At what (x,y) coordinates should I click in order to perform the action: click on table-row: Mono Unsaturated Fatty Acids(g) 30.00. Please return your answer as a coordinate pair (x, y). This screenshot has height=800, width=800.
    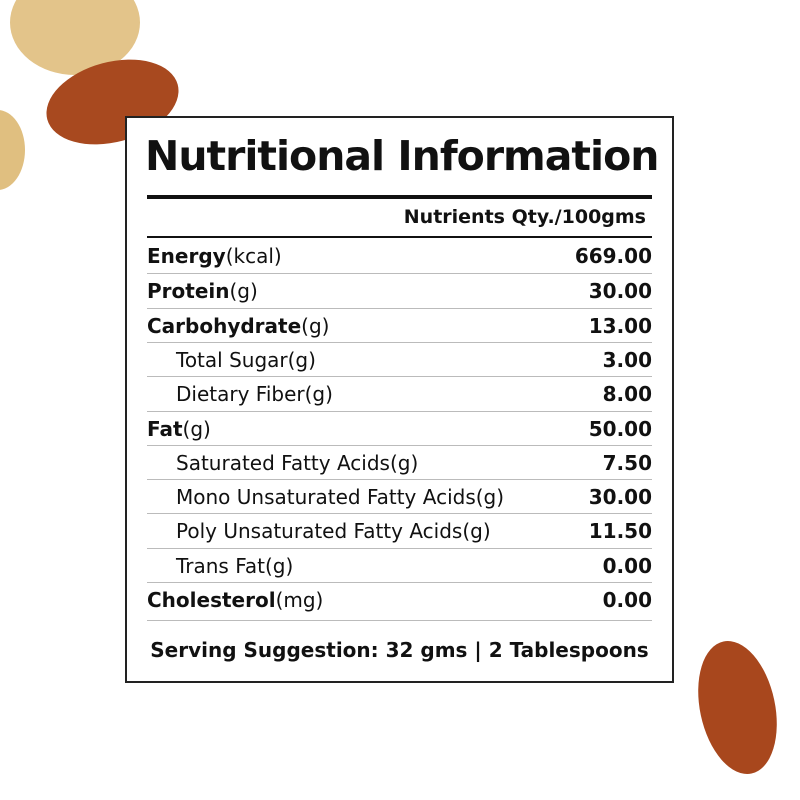
    Looking at the image, I should click on (399, 496).